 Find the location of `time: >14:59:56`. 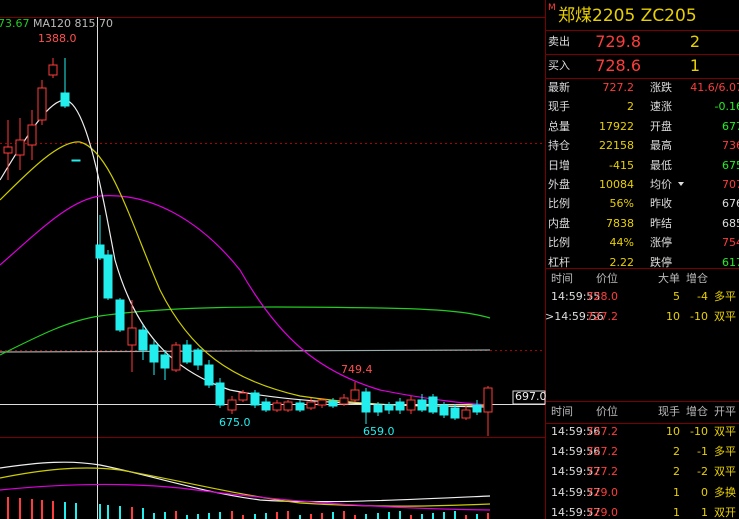

time: >14:59:56 is located at coordinates (574, 316).